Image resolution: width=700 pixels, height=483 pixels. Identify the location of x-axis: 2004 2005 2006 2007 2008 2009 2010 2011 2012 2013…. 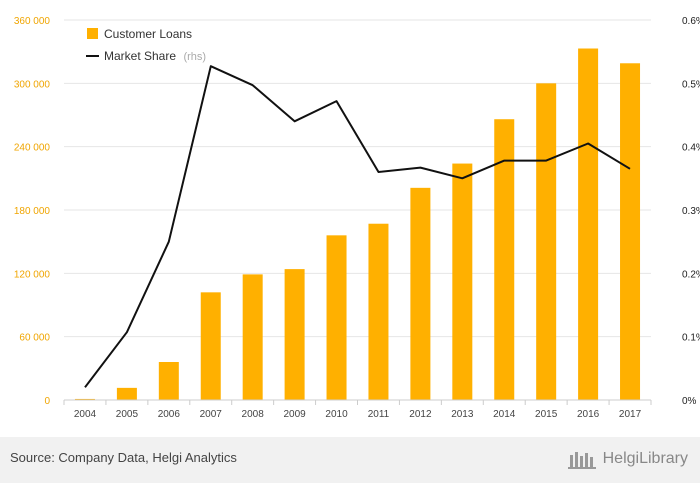
(357, 409).